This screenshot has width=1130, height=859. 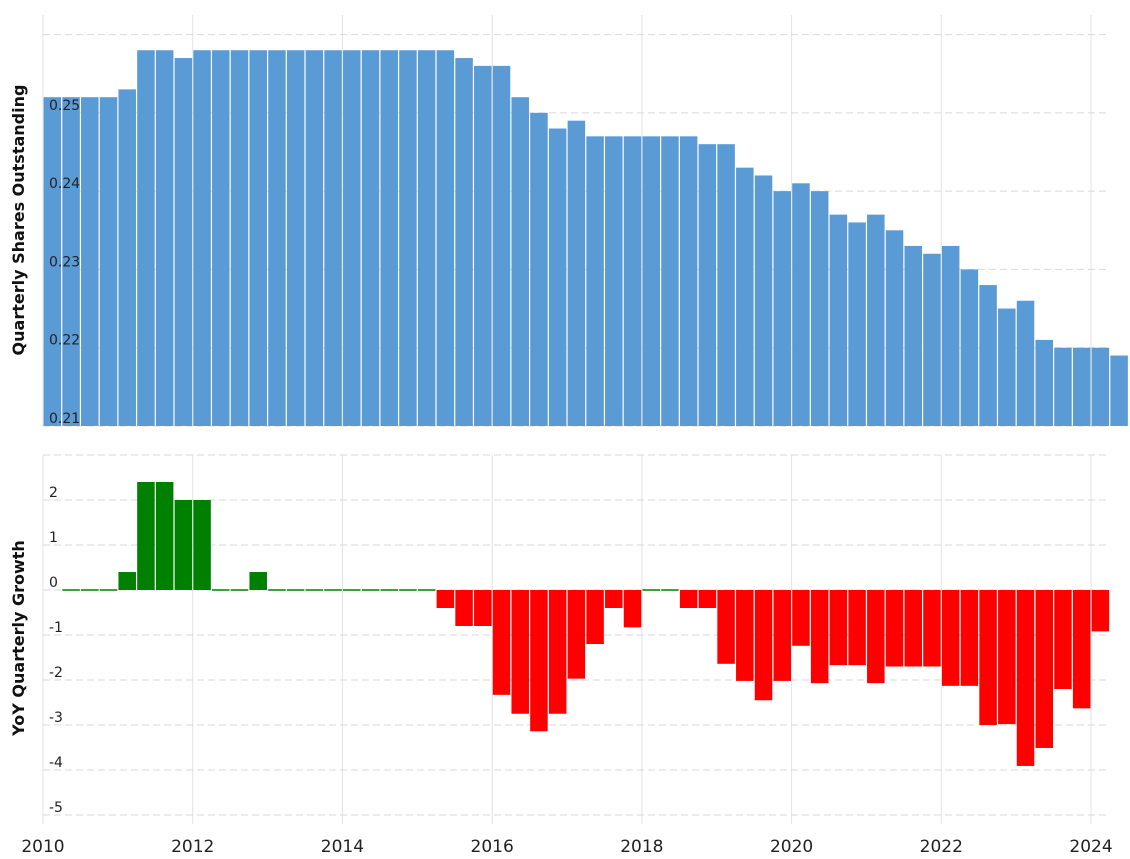 What do you see at coordinates (18, 220) in the screenshot?
I see `top-y-axis-label: Quarterly Shares Outstanding` at bounding box center [18, 220].